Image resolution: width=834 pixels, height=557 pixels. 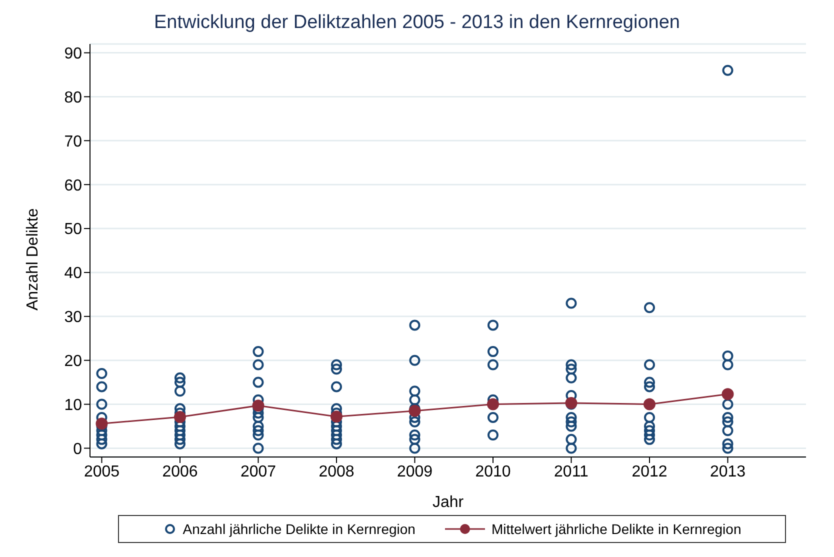 I want to click on legend-label: Mittelwert jährliche Delikte in Kernregion, so click(x=616, y=529).